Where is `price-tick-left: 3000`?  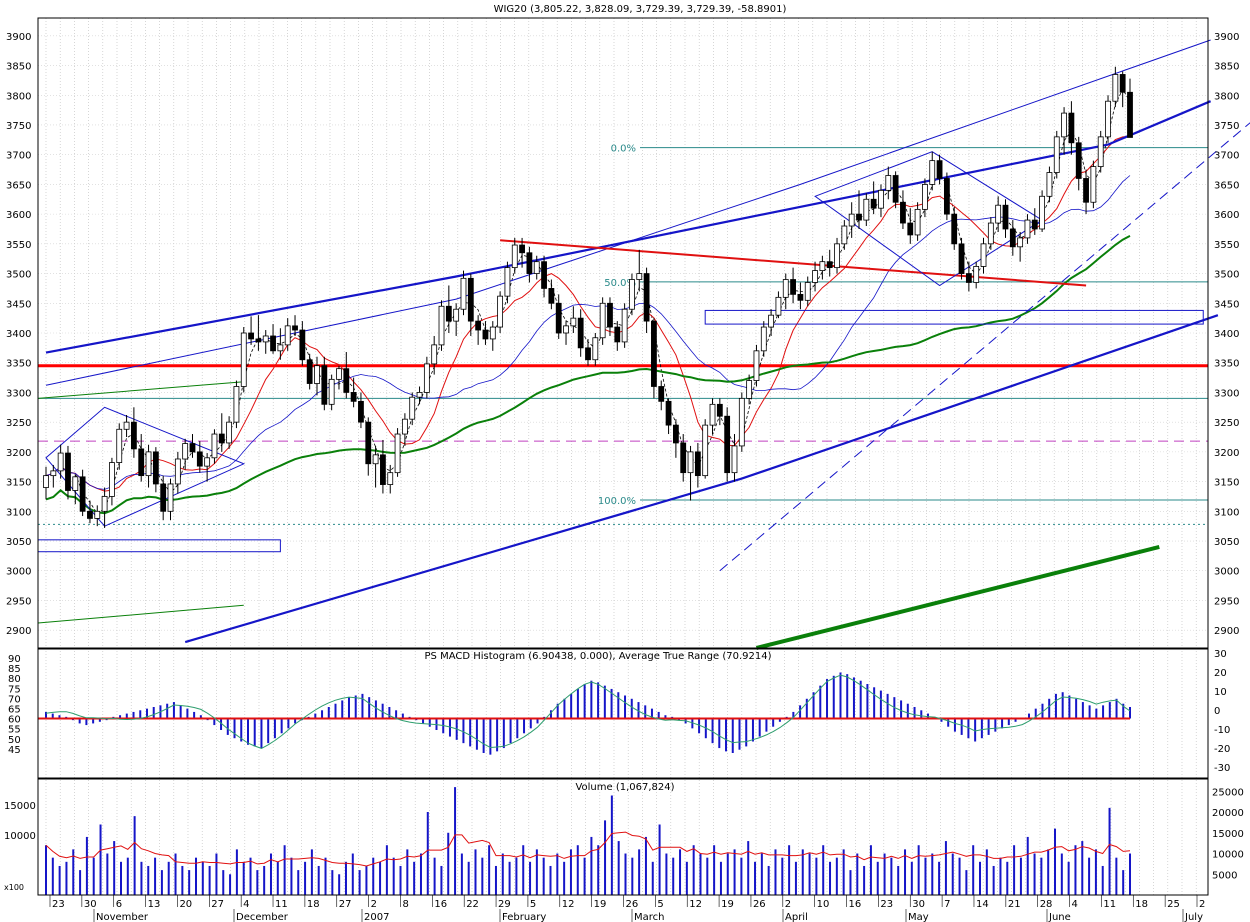
price-tick-left: 3000 is located at coordinates (18, 572).